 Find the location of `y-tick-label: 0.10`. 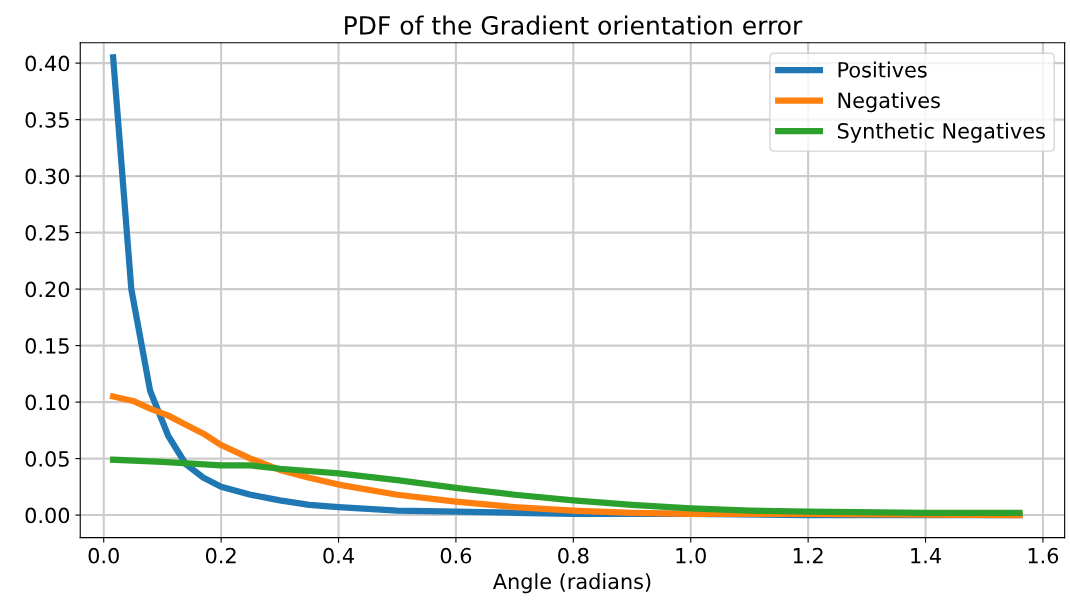

y-tick-label: 0.10 is located at coordinates (47, 402).